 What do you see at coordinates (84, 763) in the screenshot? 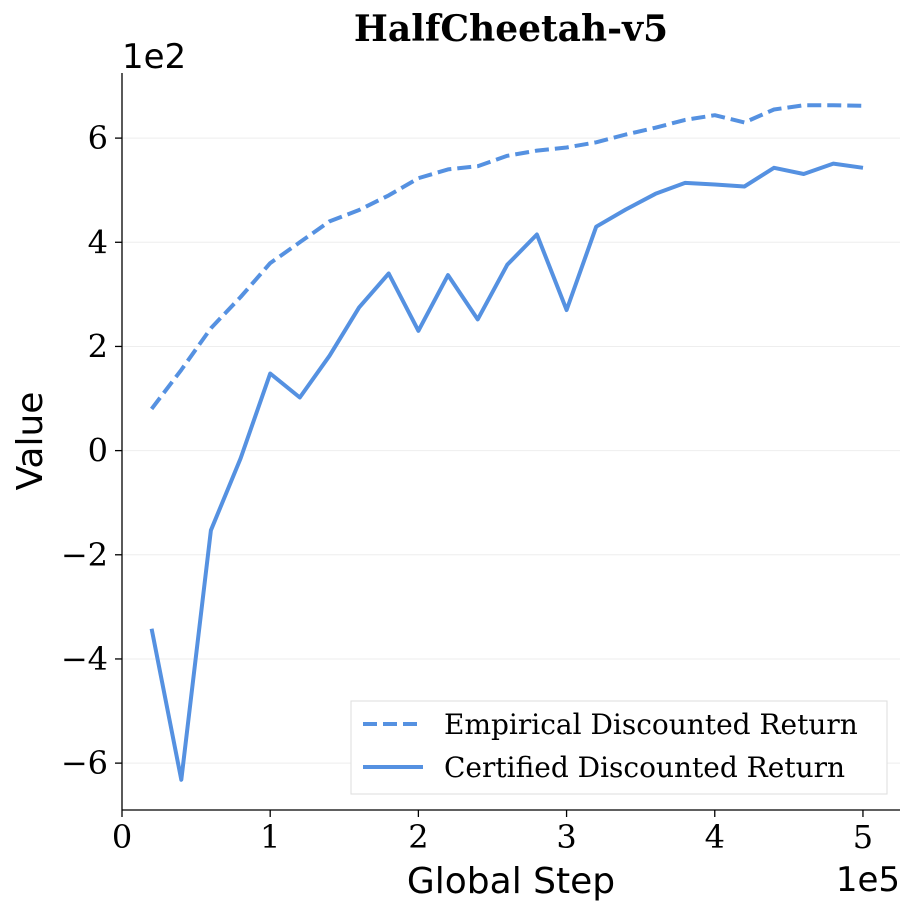
I see `y-tick-label: −6` at bounding box center [84, 763].